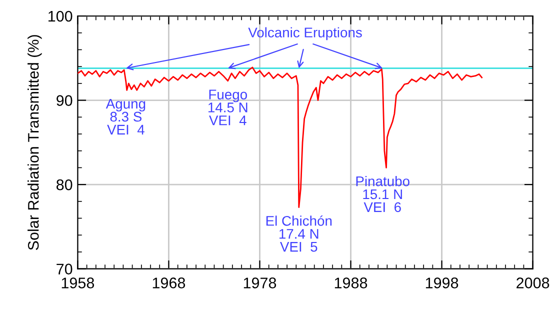 This screenshot has height=320, width=555. I want to click on annotation: Pinatubo 15.1 N VEI 6, so click(383, 194).